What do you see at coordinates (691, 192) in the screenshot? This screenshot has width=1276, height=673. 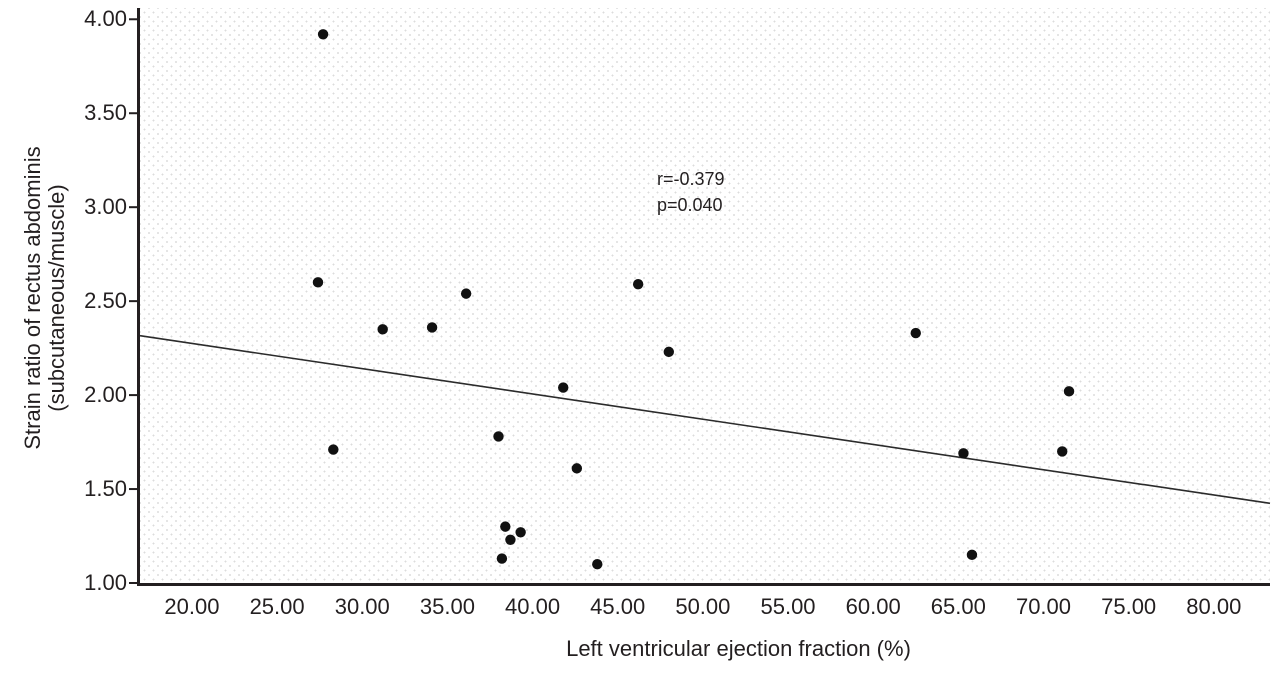 I see `correlation-annotation: r=-0.379 p=0.040` at bounding box center [691, 192].